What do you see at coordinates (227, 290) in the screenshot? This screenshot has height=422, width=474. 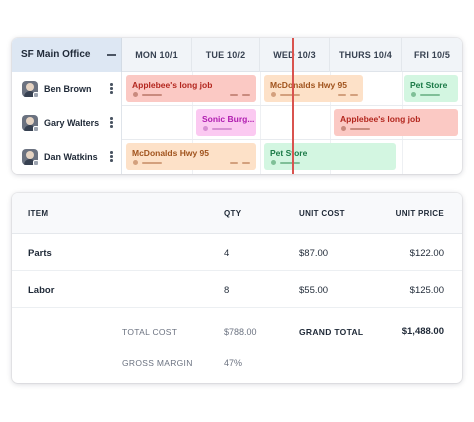 I see `item-qty: 8` at bounding box center [227, 290].